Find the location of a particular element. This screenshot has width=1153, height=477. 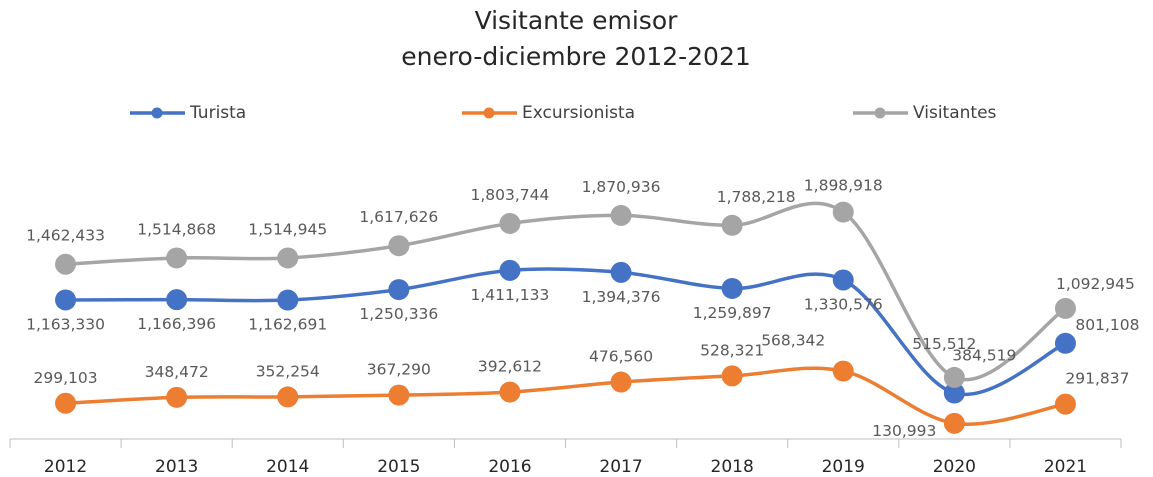

data-label: 1,394,376 is located at coordinates (621, 297).